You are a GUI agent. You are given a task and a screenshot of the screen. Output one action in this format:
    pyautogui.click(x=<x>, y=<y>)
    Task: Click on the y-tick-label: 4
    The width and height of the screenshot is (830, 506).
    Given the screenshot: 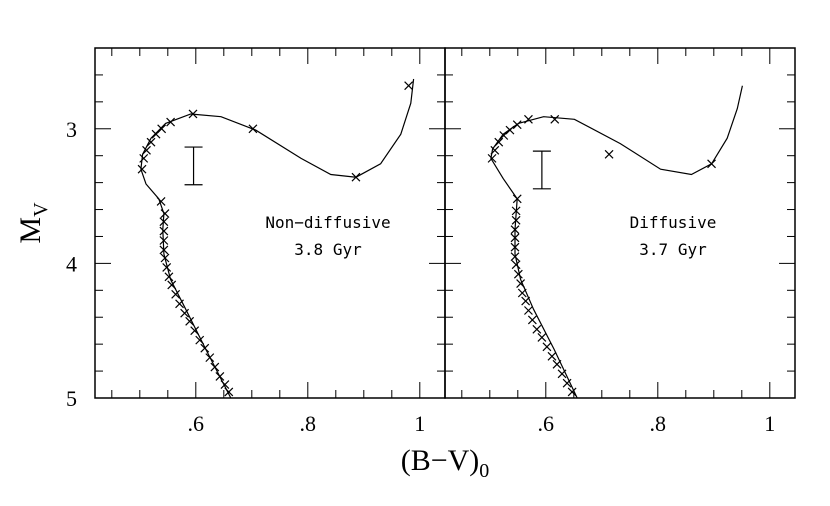 What is the action you would take?
    pyautogui.click(x=71, y=263)
    